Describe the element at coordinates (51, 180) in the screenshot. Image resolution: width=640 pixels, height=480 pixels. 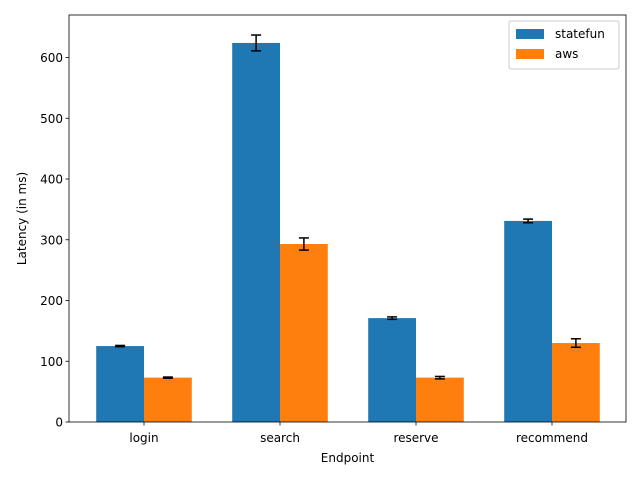
I see `y-tick-label-400: 400` at that location.